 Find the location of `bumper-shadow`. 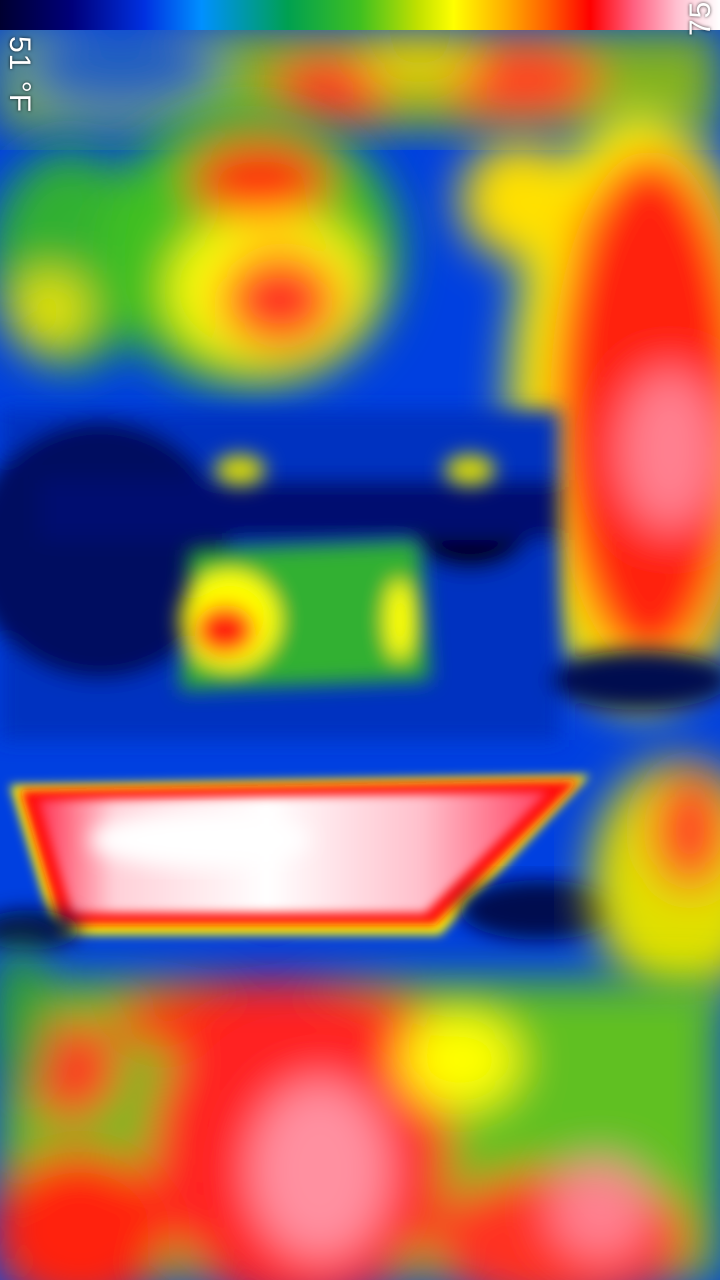

bumper-shadow is located at coordinates (310, 915).